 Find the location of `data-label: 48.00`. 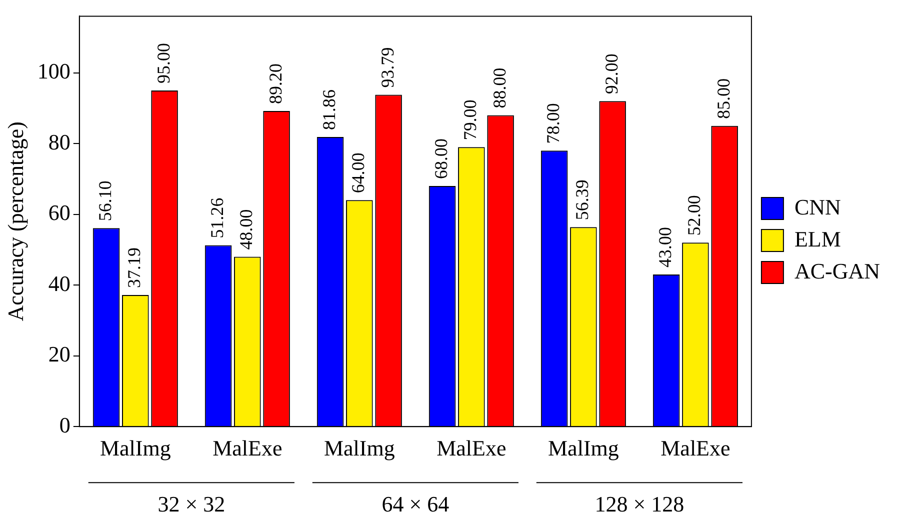

data-label: 48.00 is located at coordinates (246, 229).